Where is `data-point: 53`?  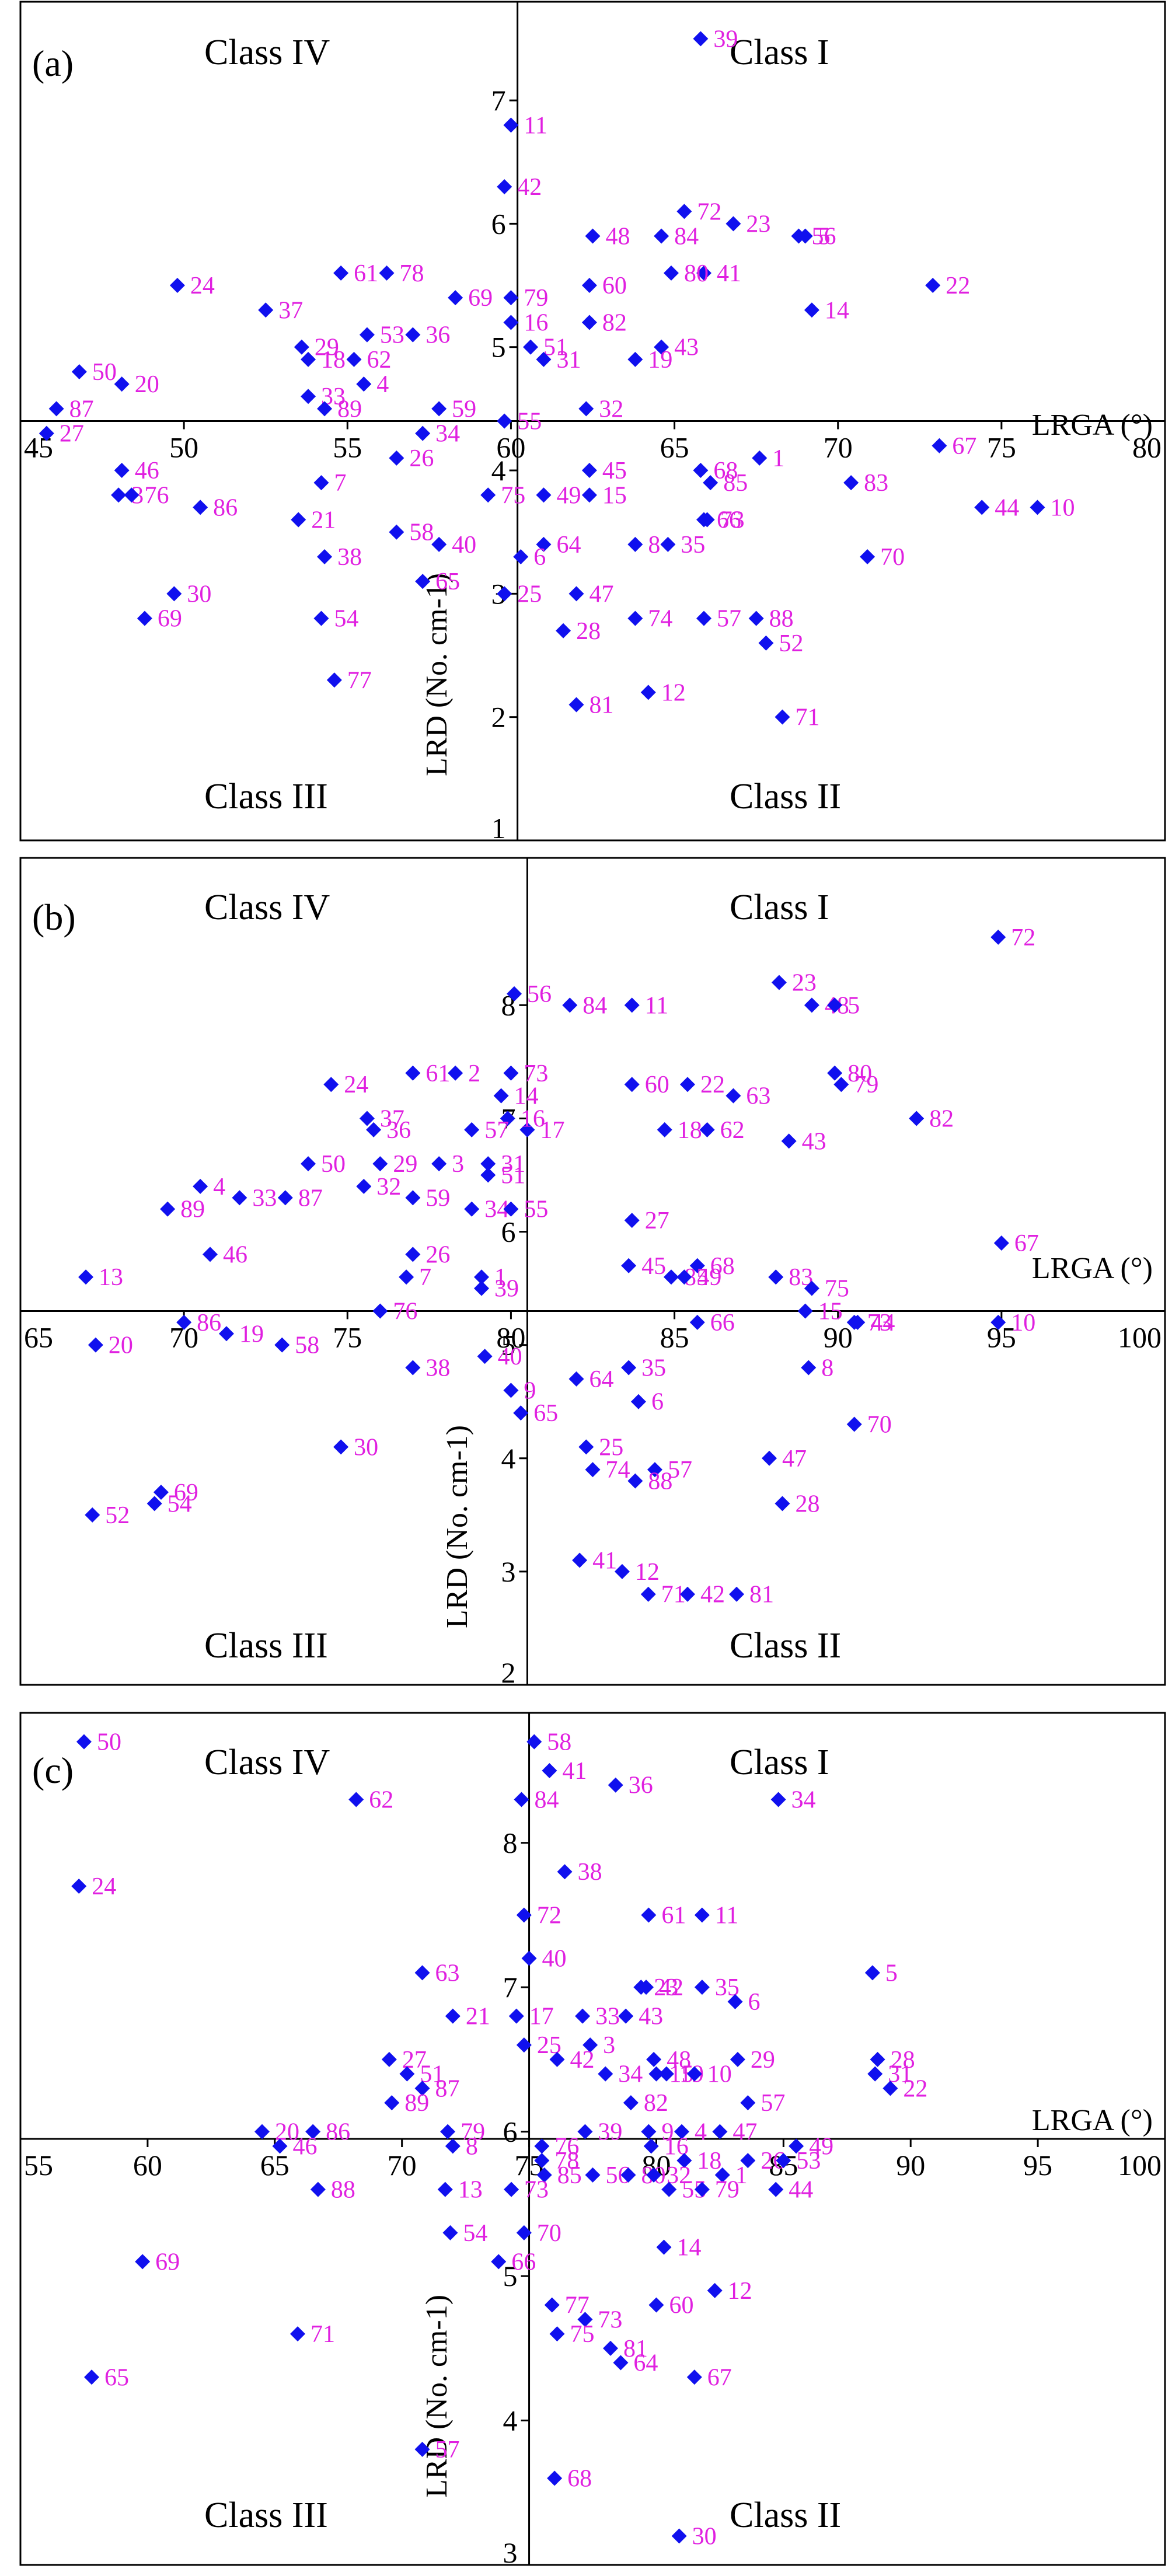
data-point: 53 is located at coordinates (799, 2161).